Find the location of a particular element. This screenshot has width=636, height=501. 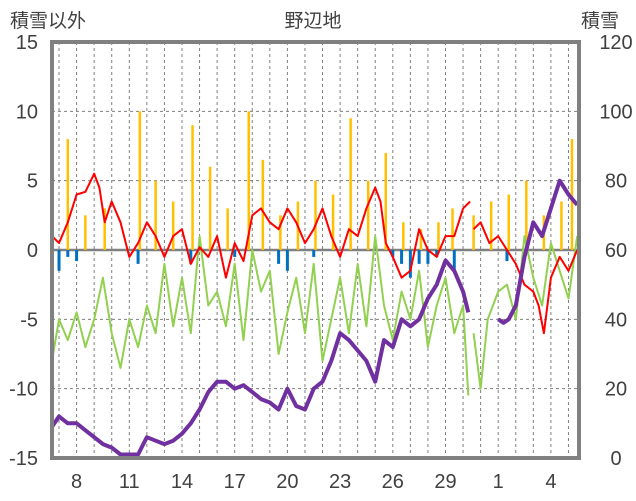

x-tick-label: 17 is located at coordinates (235, 482).